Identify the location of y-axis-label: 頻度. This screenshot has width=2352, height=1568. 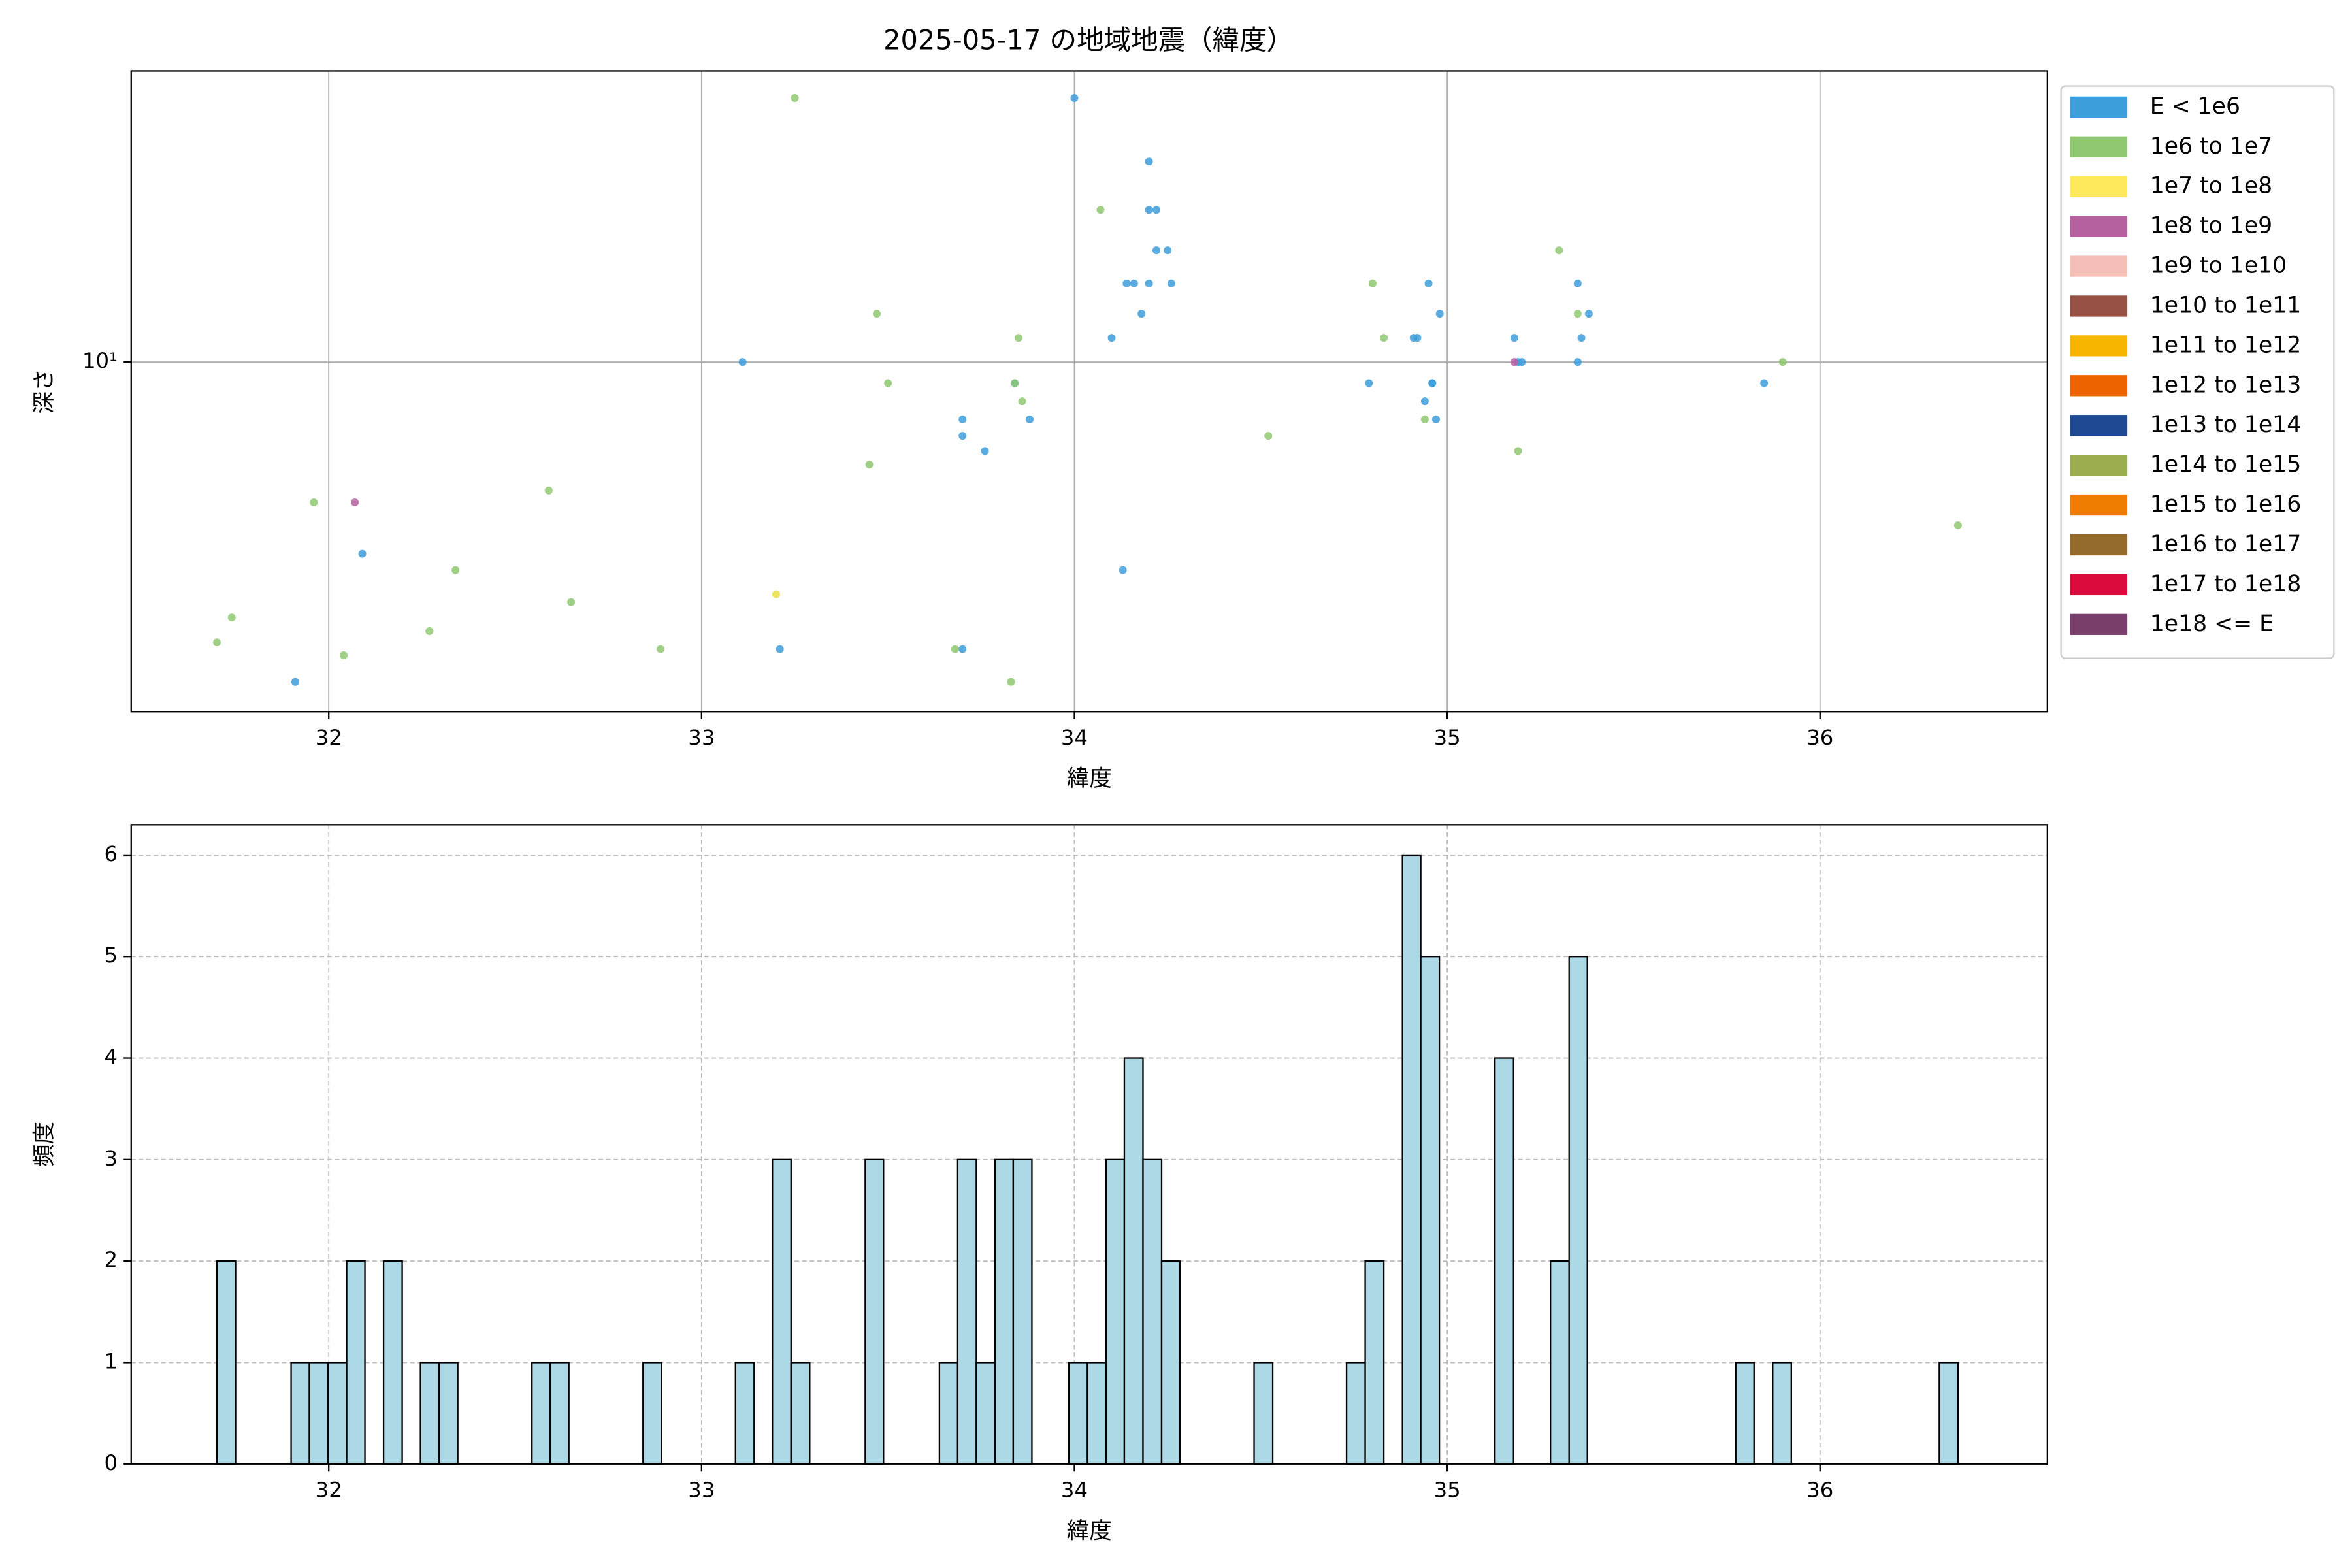
(44, 1144).